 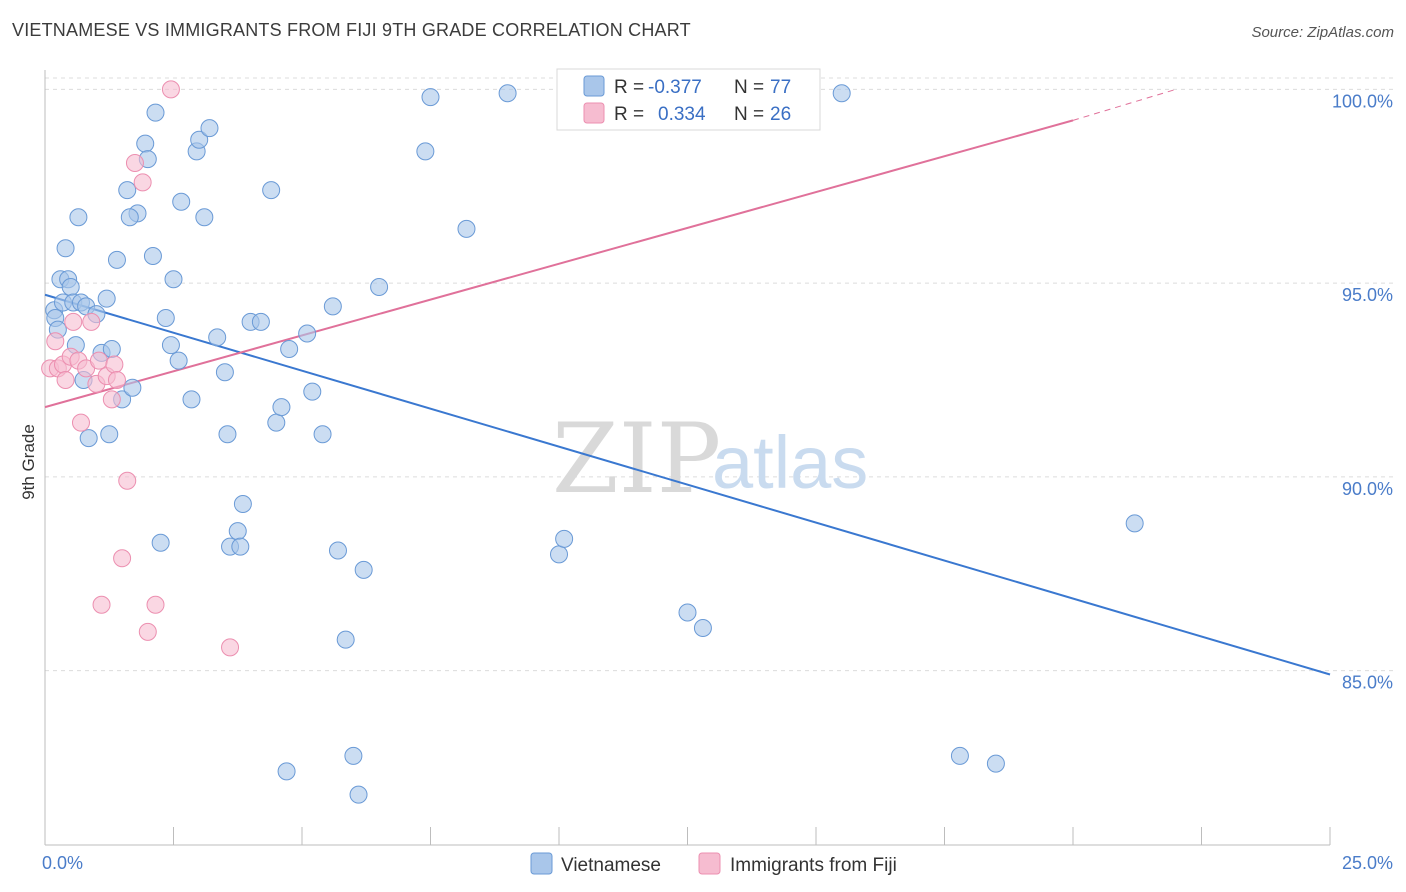 I want to click on legend-n-label-2: N =, so click(x=749, y=114).